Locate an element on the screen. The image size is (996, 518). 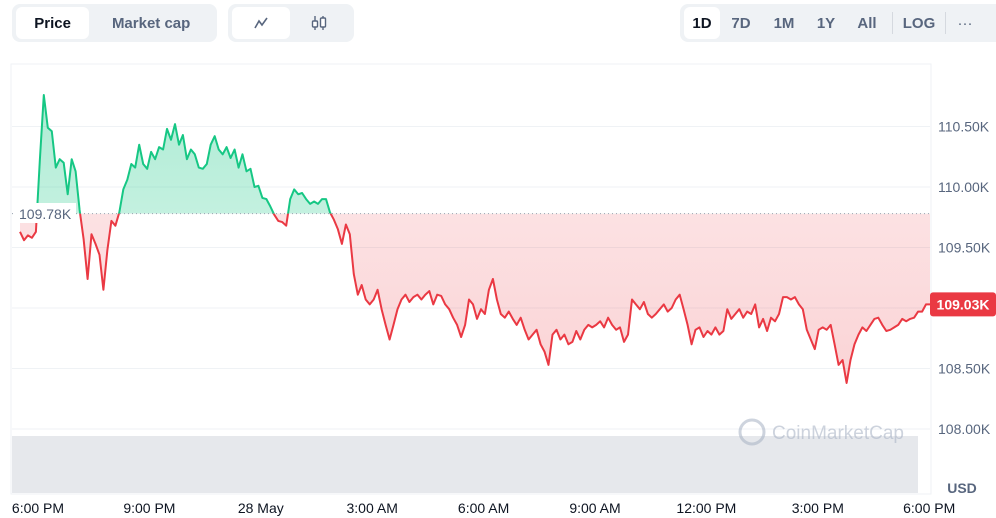
x-tick-label: 3:00 AM is located at coordinates (372, 508).